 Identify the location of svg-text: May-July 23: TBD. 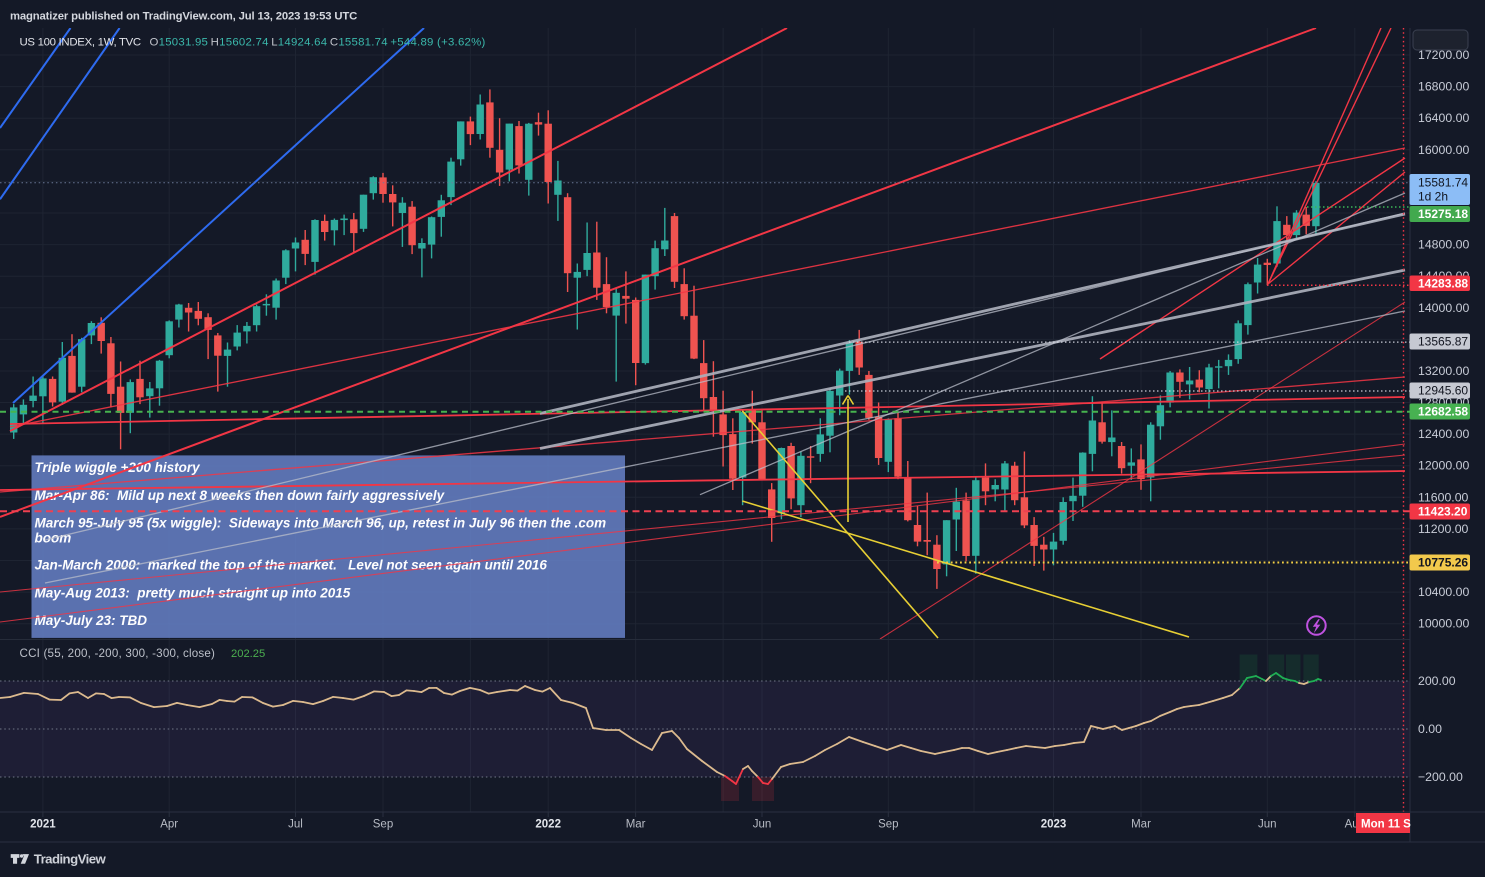
(91, 620).